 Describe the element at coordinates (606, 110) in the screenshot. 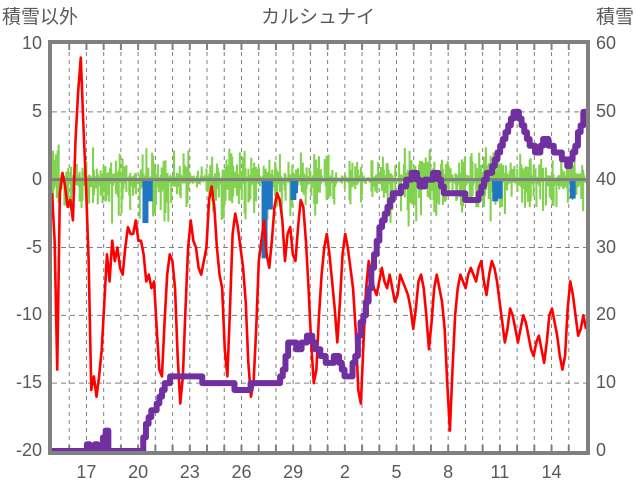

I see `y-tick-right: 50` at that location.